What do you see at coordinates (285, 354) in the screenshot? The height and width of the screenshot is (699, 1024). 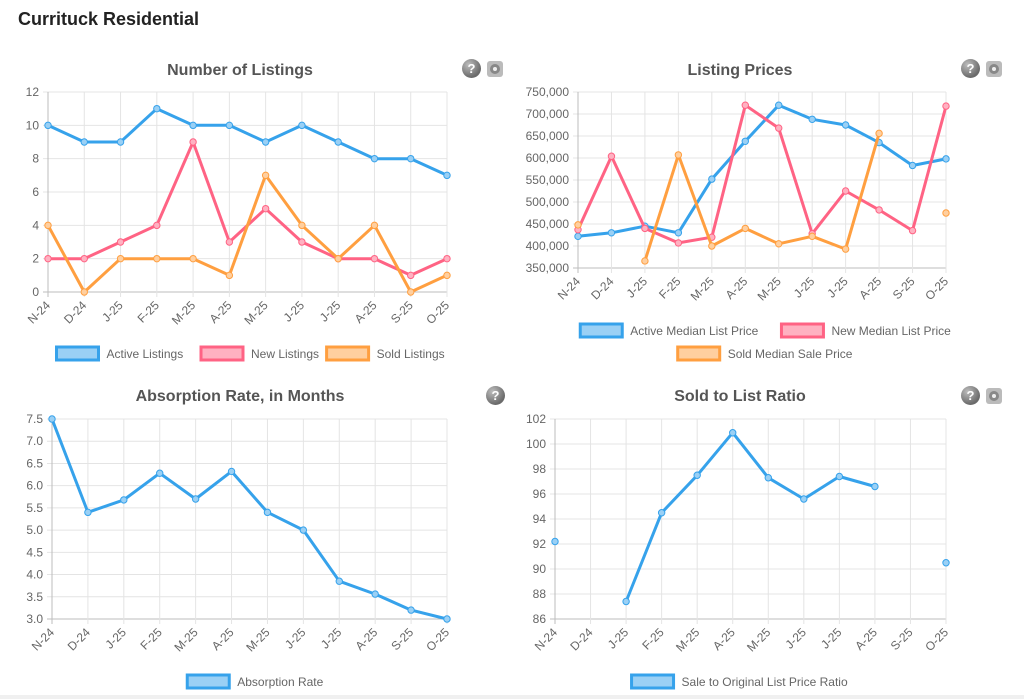 I see `legend-label: New Listings` at bounding box center [285, 354].